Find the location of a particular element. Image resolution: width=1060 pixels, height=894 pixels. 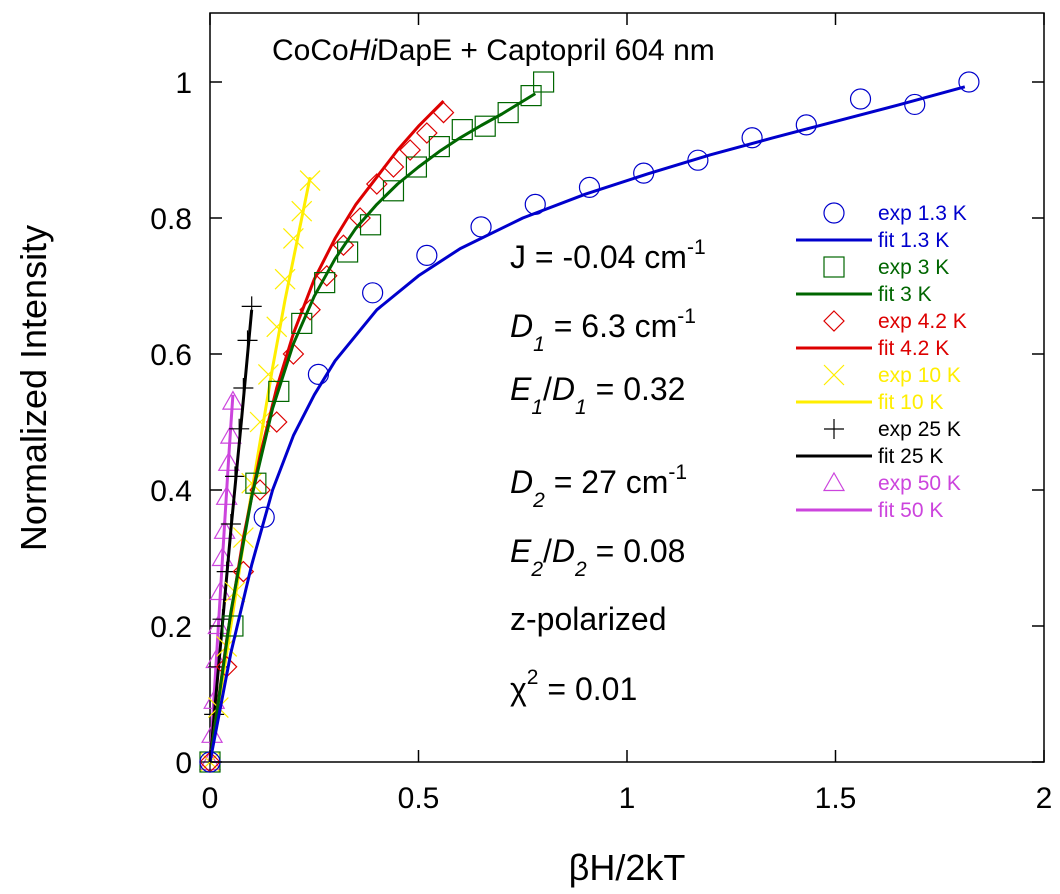

legend-label: exp 3 K is located at coordinates (913, 267).